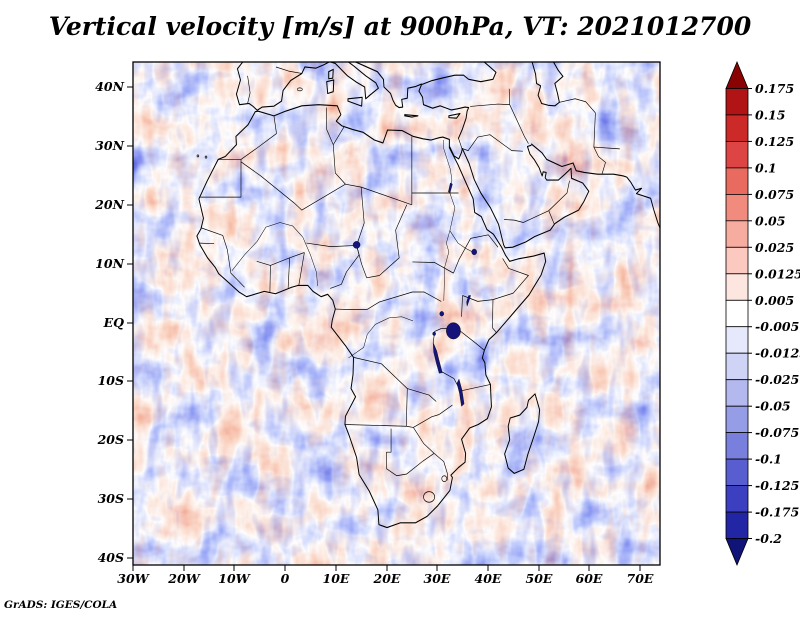  I want to click on sardinia-coastline, so click(330, 87).